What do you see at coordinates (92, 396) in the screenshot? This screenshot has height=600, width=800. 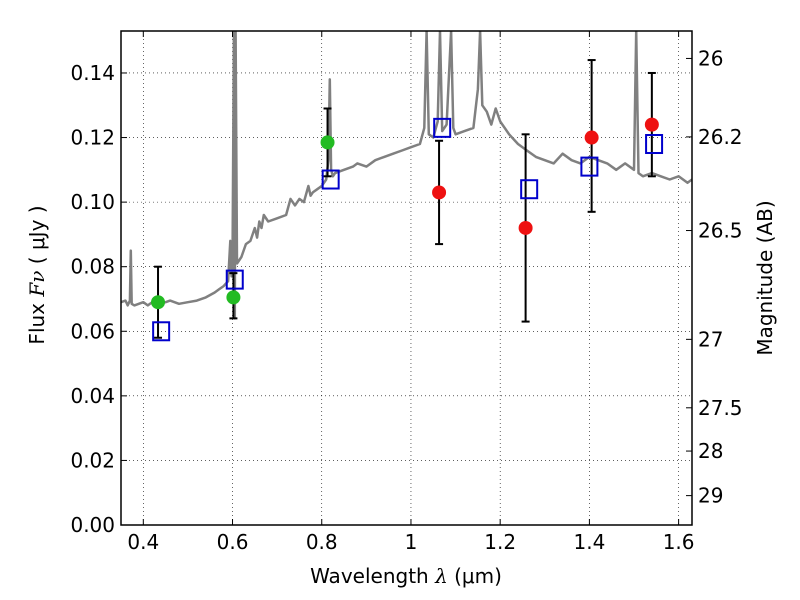 I see `y-tick-label: 0.04` at bounding box center [92, 396].